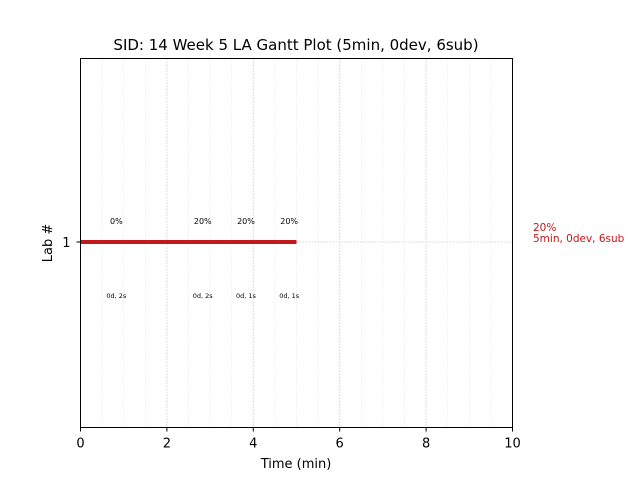  What do you see at coordinates (579, 239) in the screenshot?
I see `side-label-summary: 5min, 0dev, 6sub` at bounding box center [579, 239].